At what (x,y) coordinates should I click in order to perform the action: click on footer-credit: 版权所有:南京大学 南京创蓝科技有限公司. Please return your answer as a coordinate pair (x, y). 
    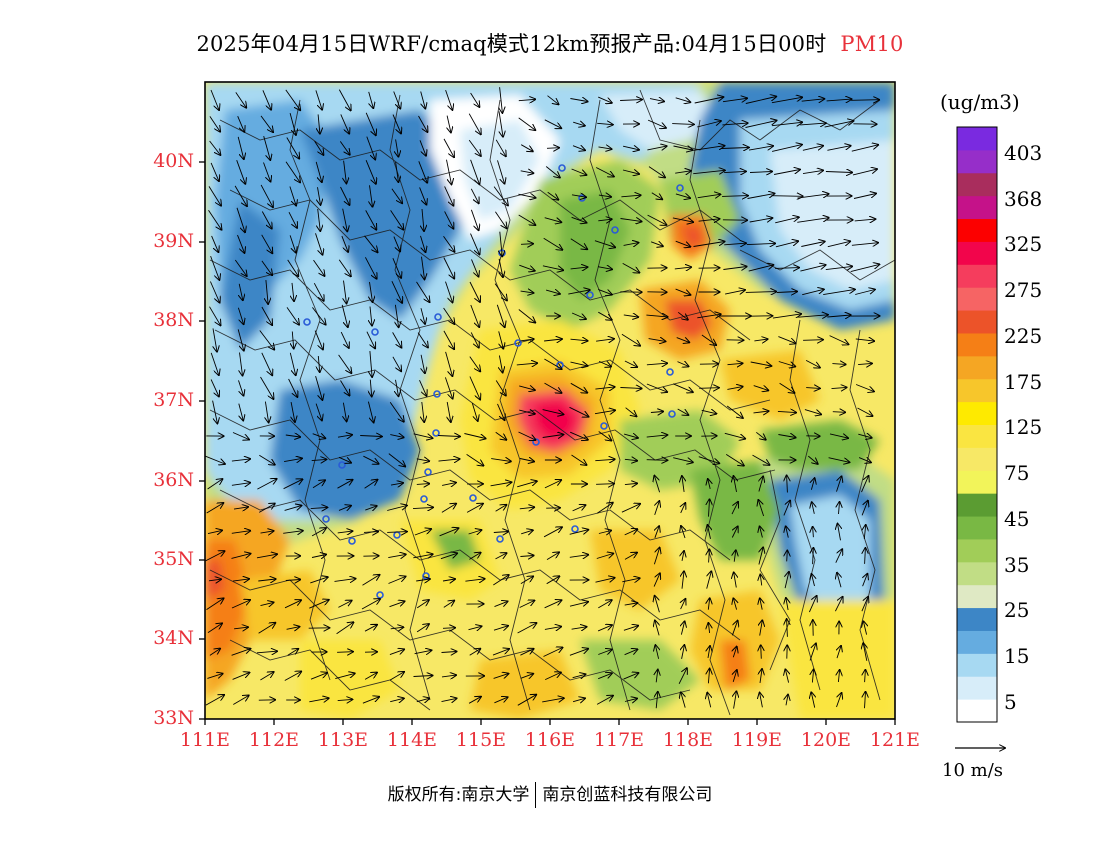
    Looking at the image, I should click on (550, 794).